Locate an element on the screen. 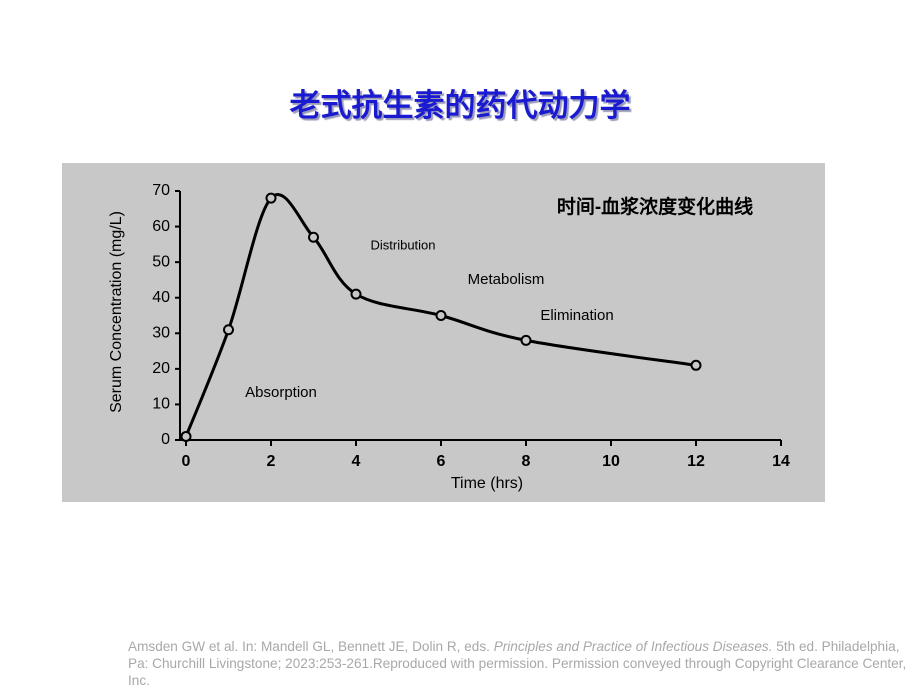 The height and width of the screenshot is (690, 920). x-tick-label: 14 is located at coordinates (781, 461).